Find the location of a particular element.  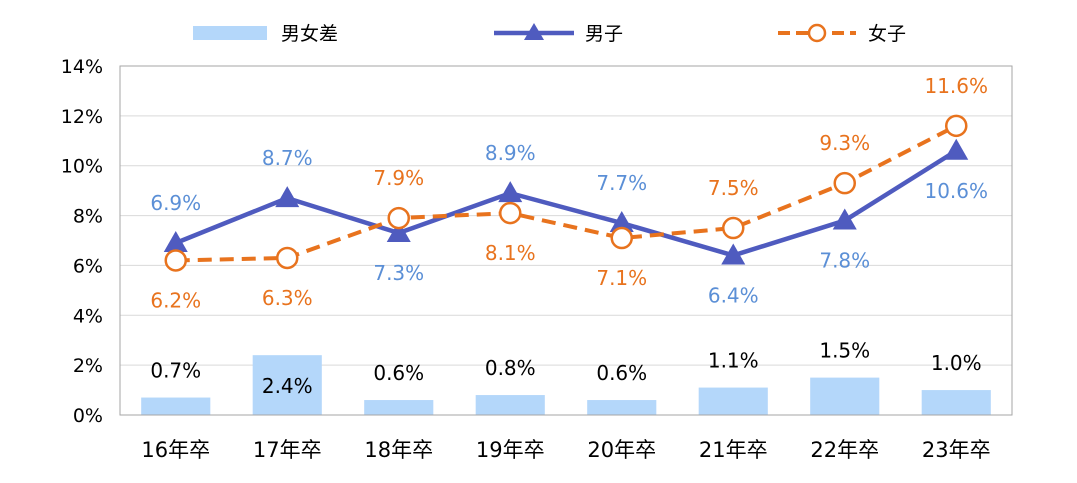

male-data-label: 6.4% is located at coordinates (733, 295).